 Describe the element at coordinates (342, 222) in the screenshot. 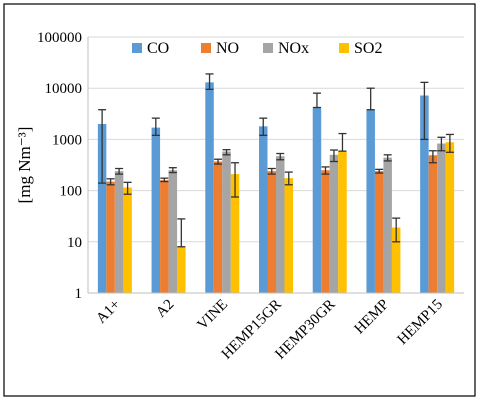

I see `bar-so2-hemp30gr` at that location.